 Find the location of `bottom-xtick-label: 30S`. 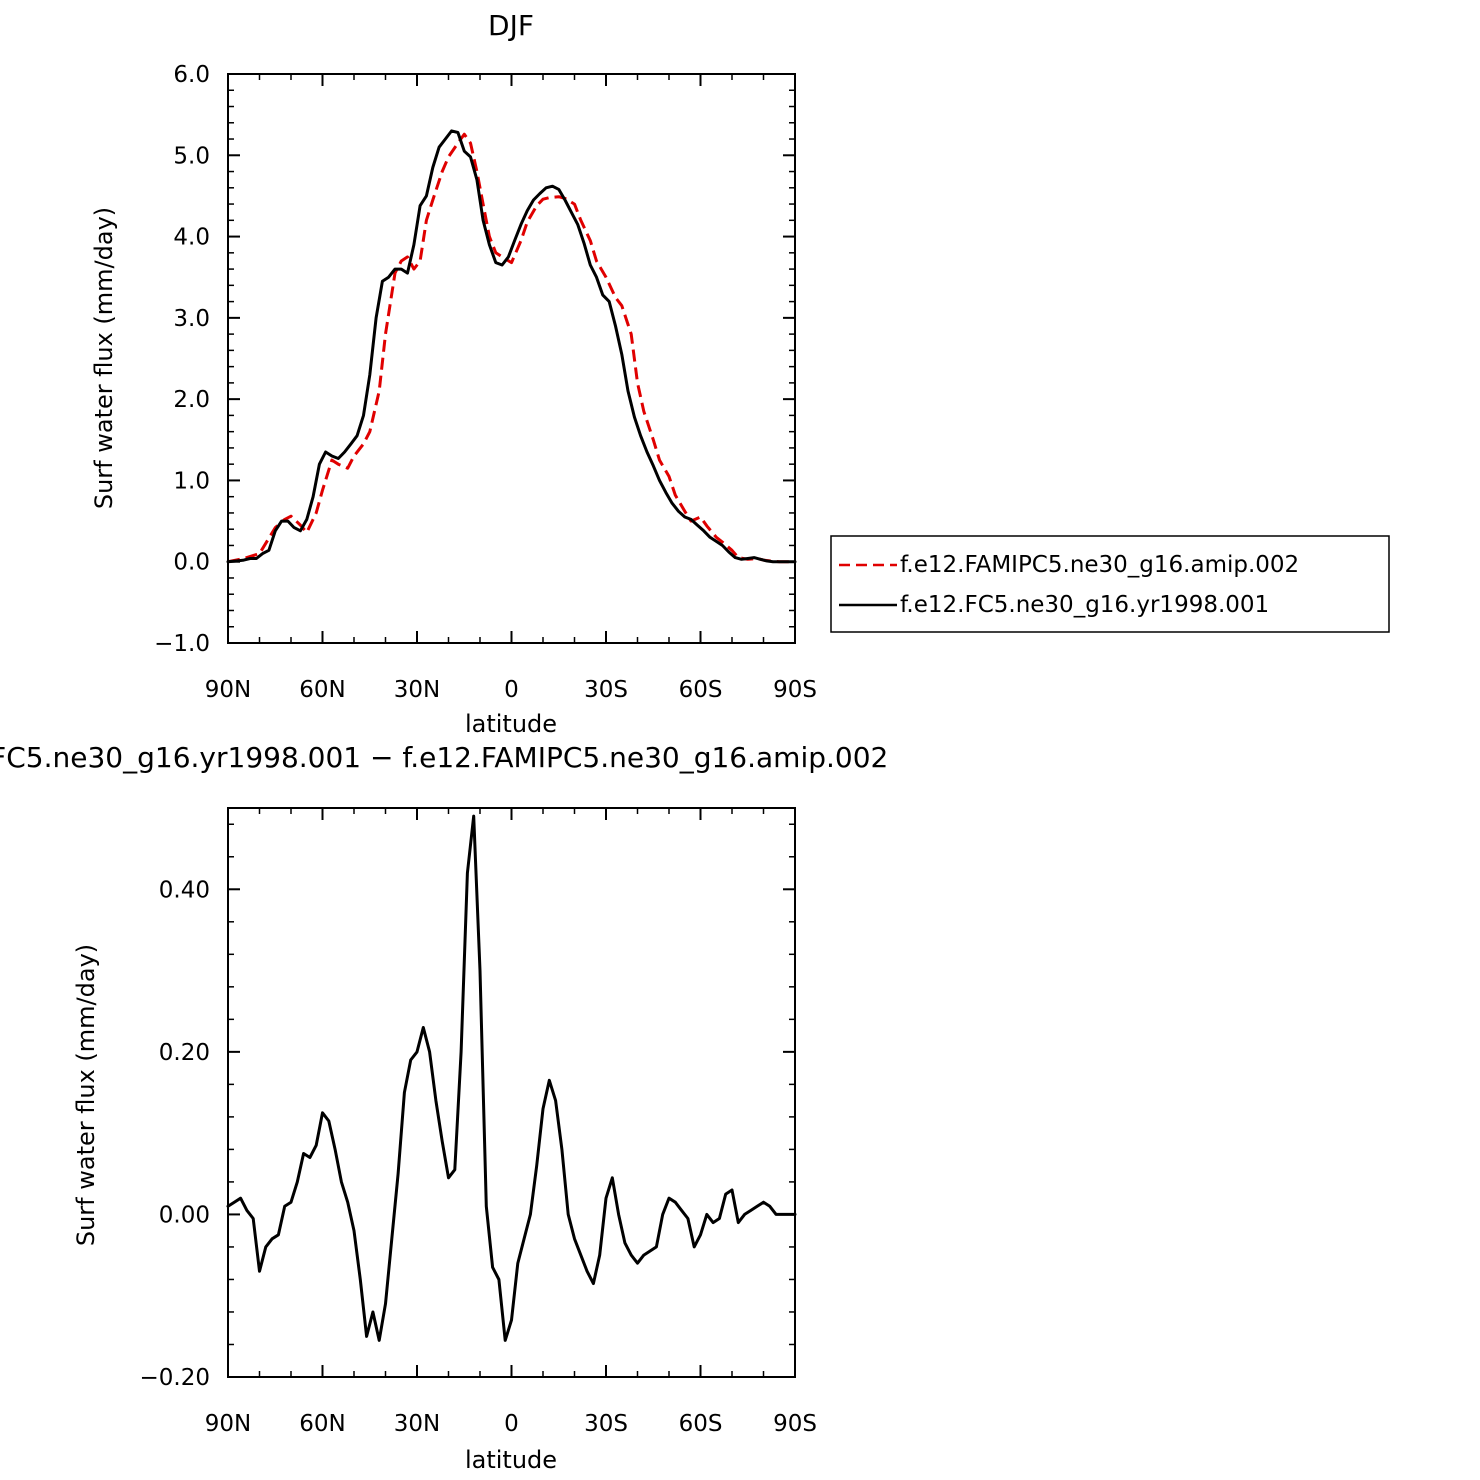

bottom-xtick-label: 30S is located at coordinates (606, 1424).